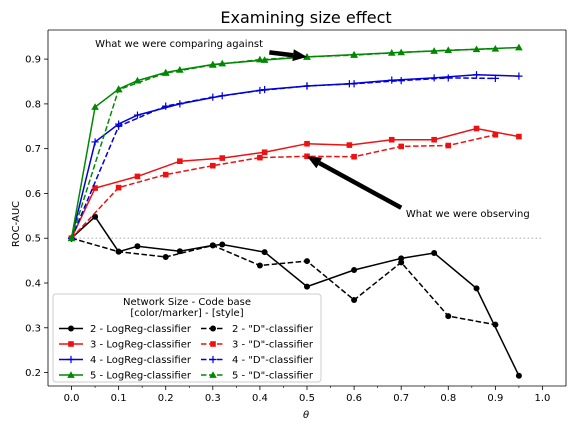  What do you see at coordinates (401, 398) in the screenshot?
I see `x-tick-label-7: 0.7` at bounding box center [401, 398].